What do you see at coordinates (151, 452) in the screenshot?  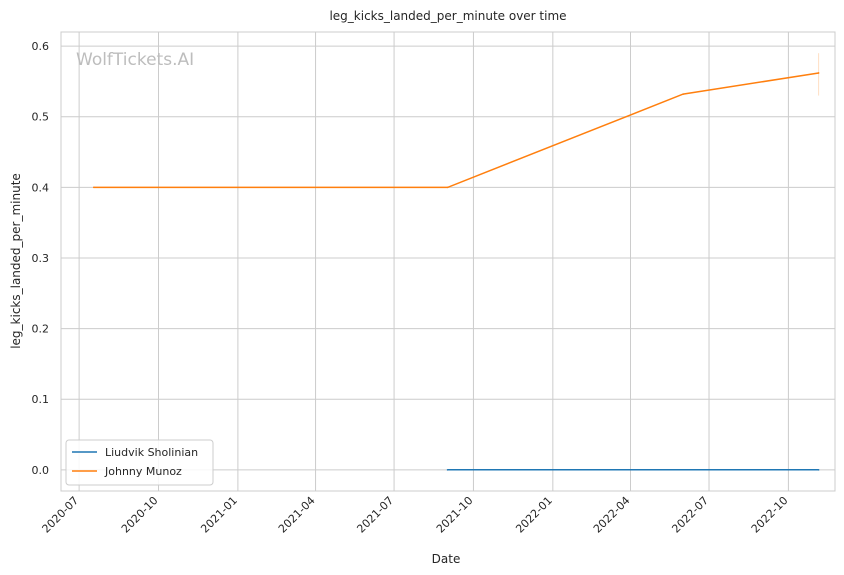 I see `legend-label-liudvik-sholinian: Liudvik Sholinian` at bounding box center [151, 452].